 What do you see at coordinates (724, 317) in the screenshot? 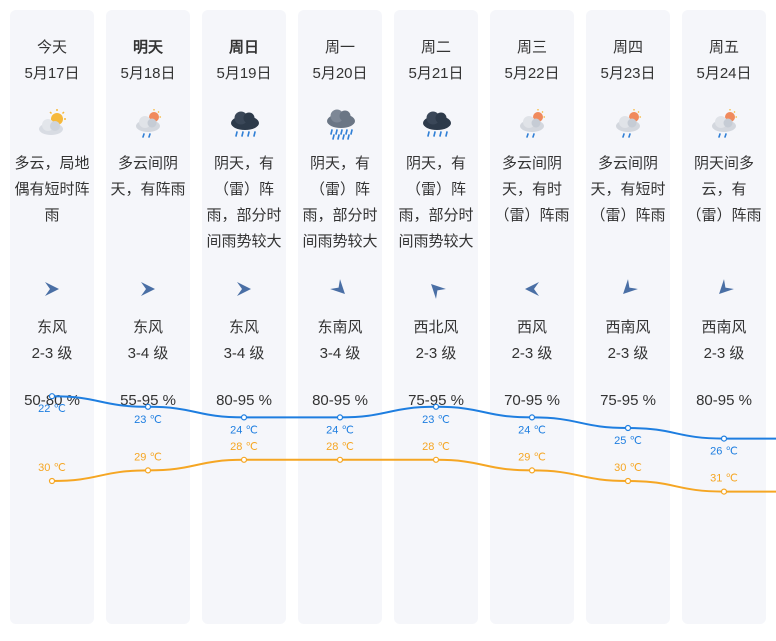
I see `forecast-day-7: 周五 5月24日 阴天间多云，有（雷）阵雨 西南风 2-3 级 80-95 %` at bounding box center [724, 317].